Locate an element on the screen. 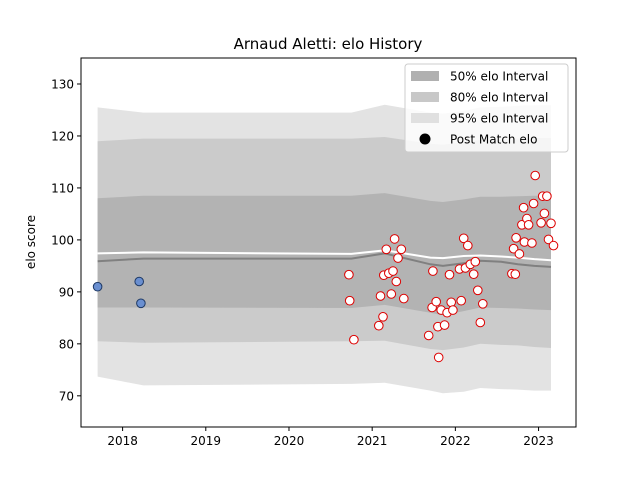 Image resolution: width=640 pixels, height=484 pixels. x-tick-label: 2023 is located at coordinates (538, 441).